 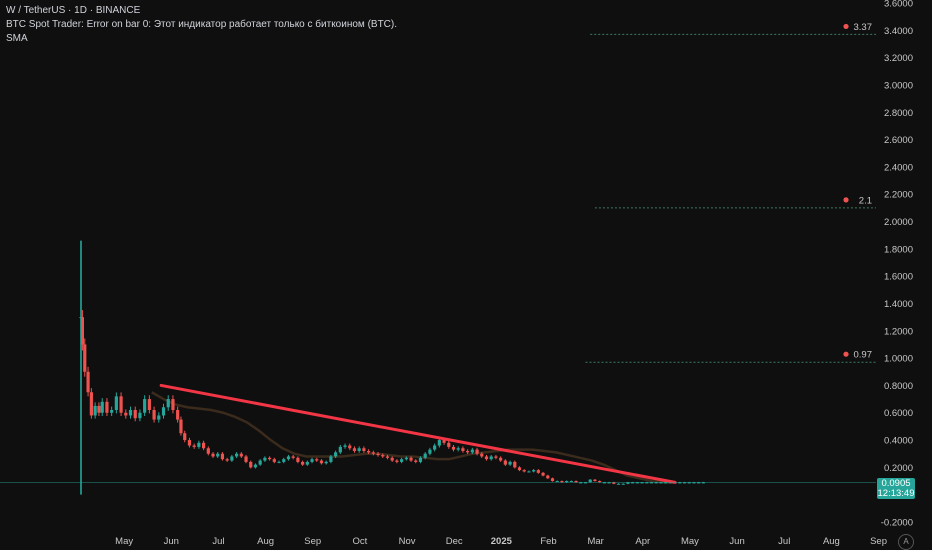 What do you see at coordinates (898, 113) in the screenshot?
I see `y-tick-label: 2.8000` at bounding box center [898, 113].